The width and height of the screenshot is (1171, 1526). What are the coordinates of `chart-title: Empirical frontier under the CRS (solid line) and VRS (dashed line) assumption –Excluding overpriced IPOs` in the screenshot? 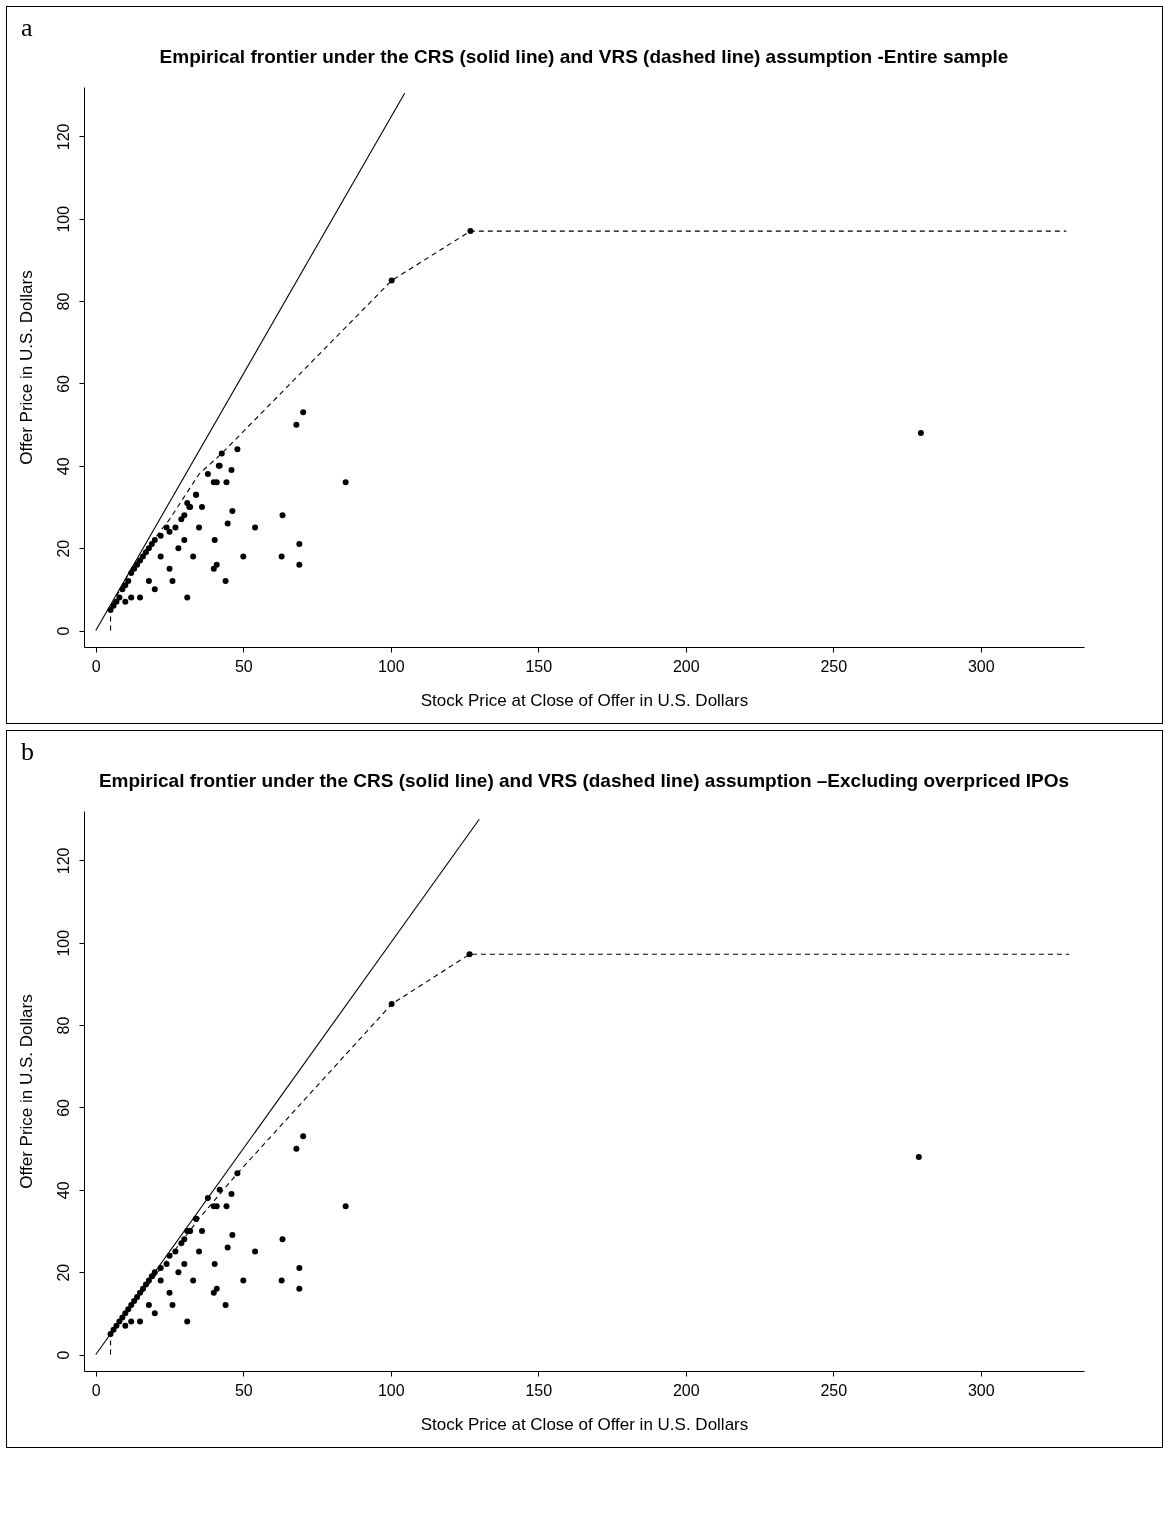 It's located at (584, 780).